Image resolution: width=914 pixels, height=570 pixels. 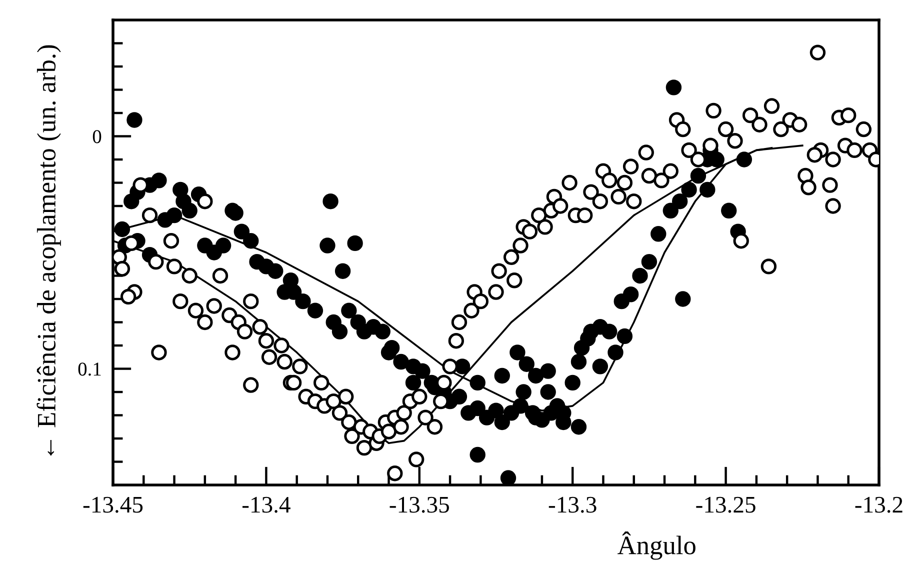 What do you see at coordinates (419, 504) in the screenshot?
I see `x-tick-label: -13.35` at bounding box center [419, 504].